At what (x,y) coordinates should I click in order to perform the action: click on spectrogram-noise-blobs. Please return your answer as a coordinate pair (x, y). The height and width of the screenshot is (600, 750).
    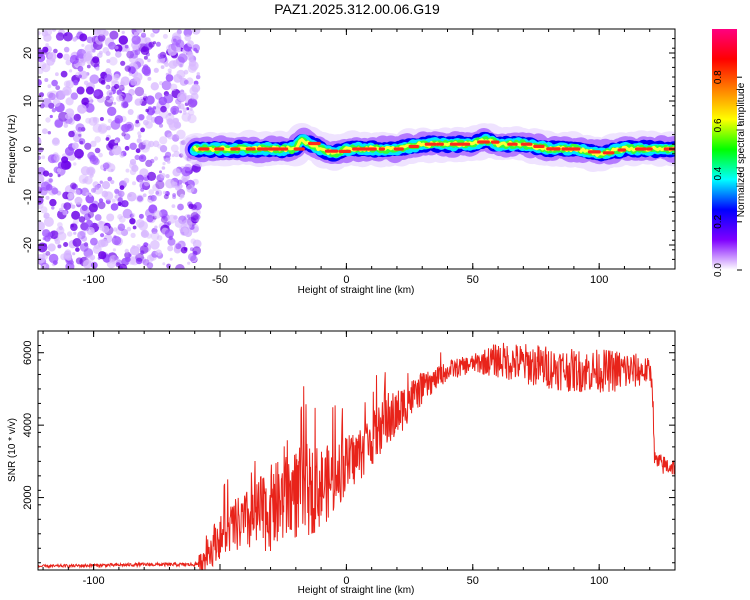
    Looking at the image, I should click on (120, 149).